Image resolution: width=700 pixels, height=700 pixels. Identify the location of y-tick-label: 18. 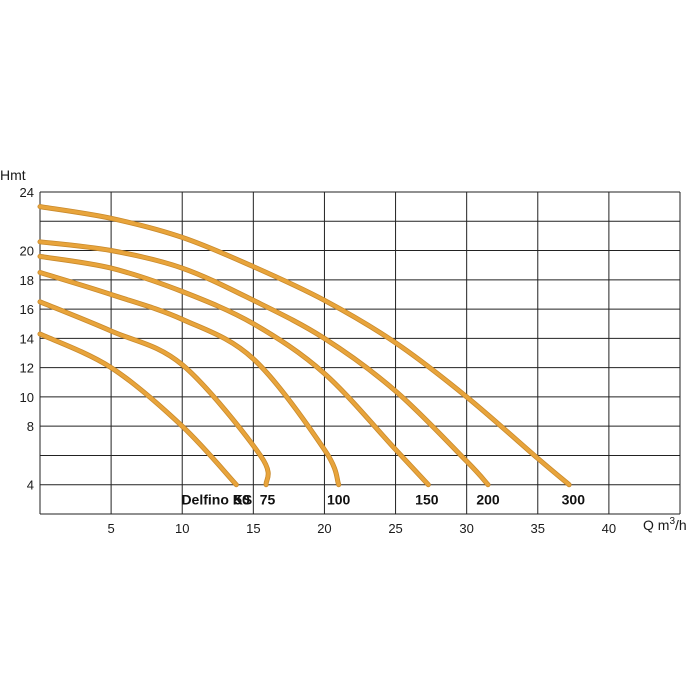
(27, 280).